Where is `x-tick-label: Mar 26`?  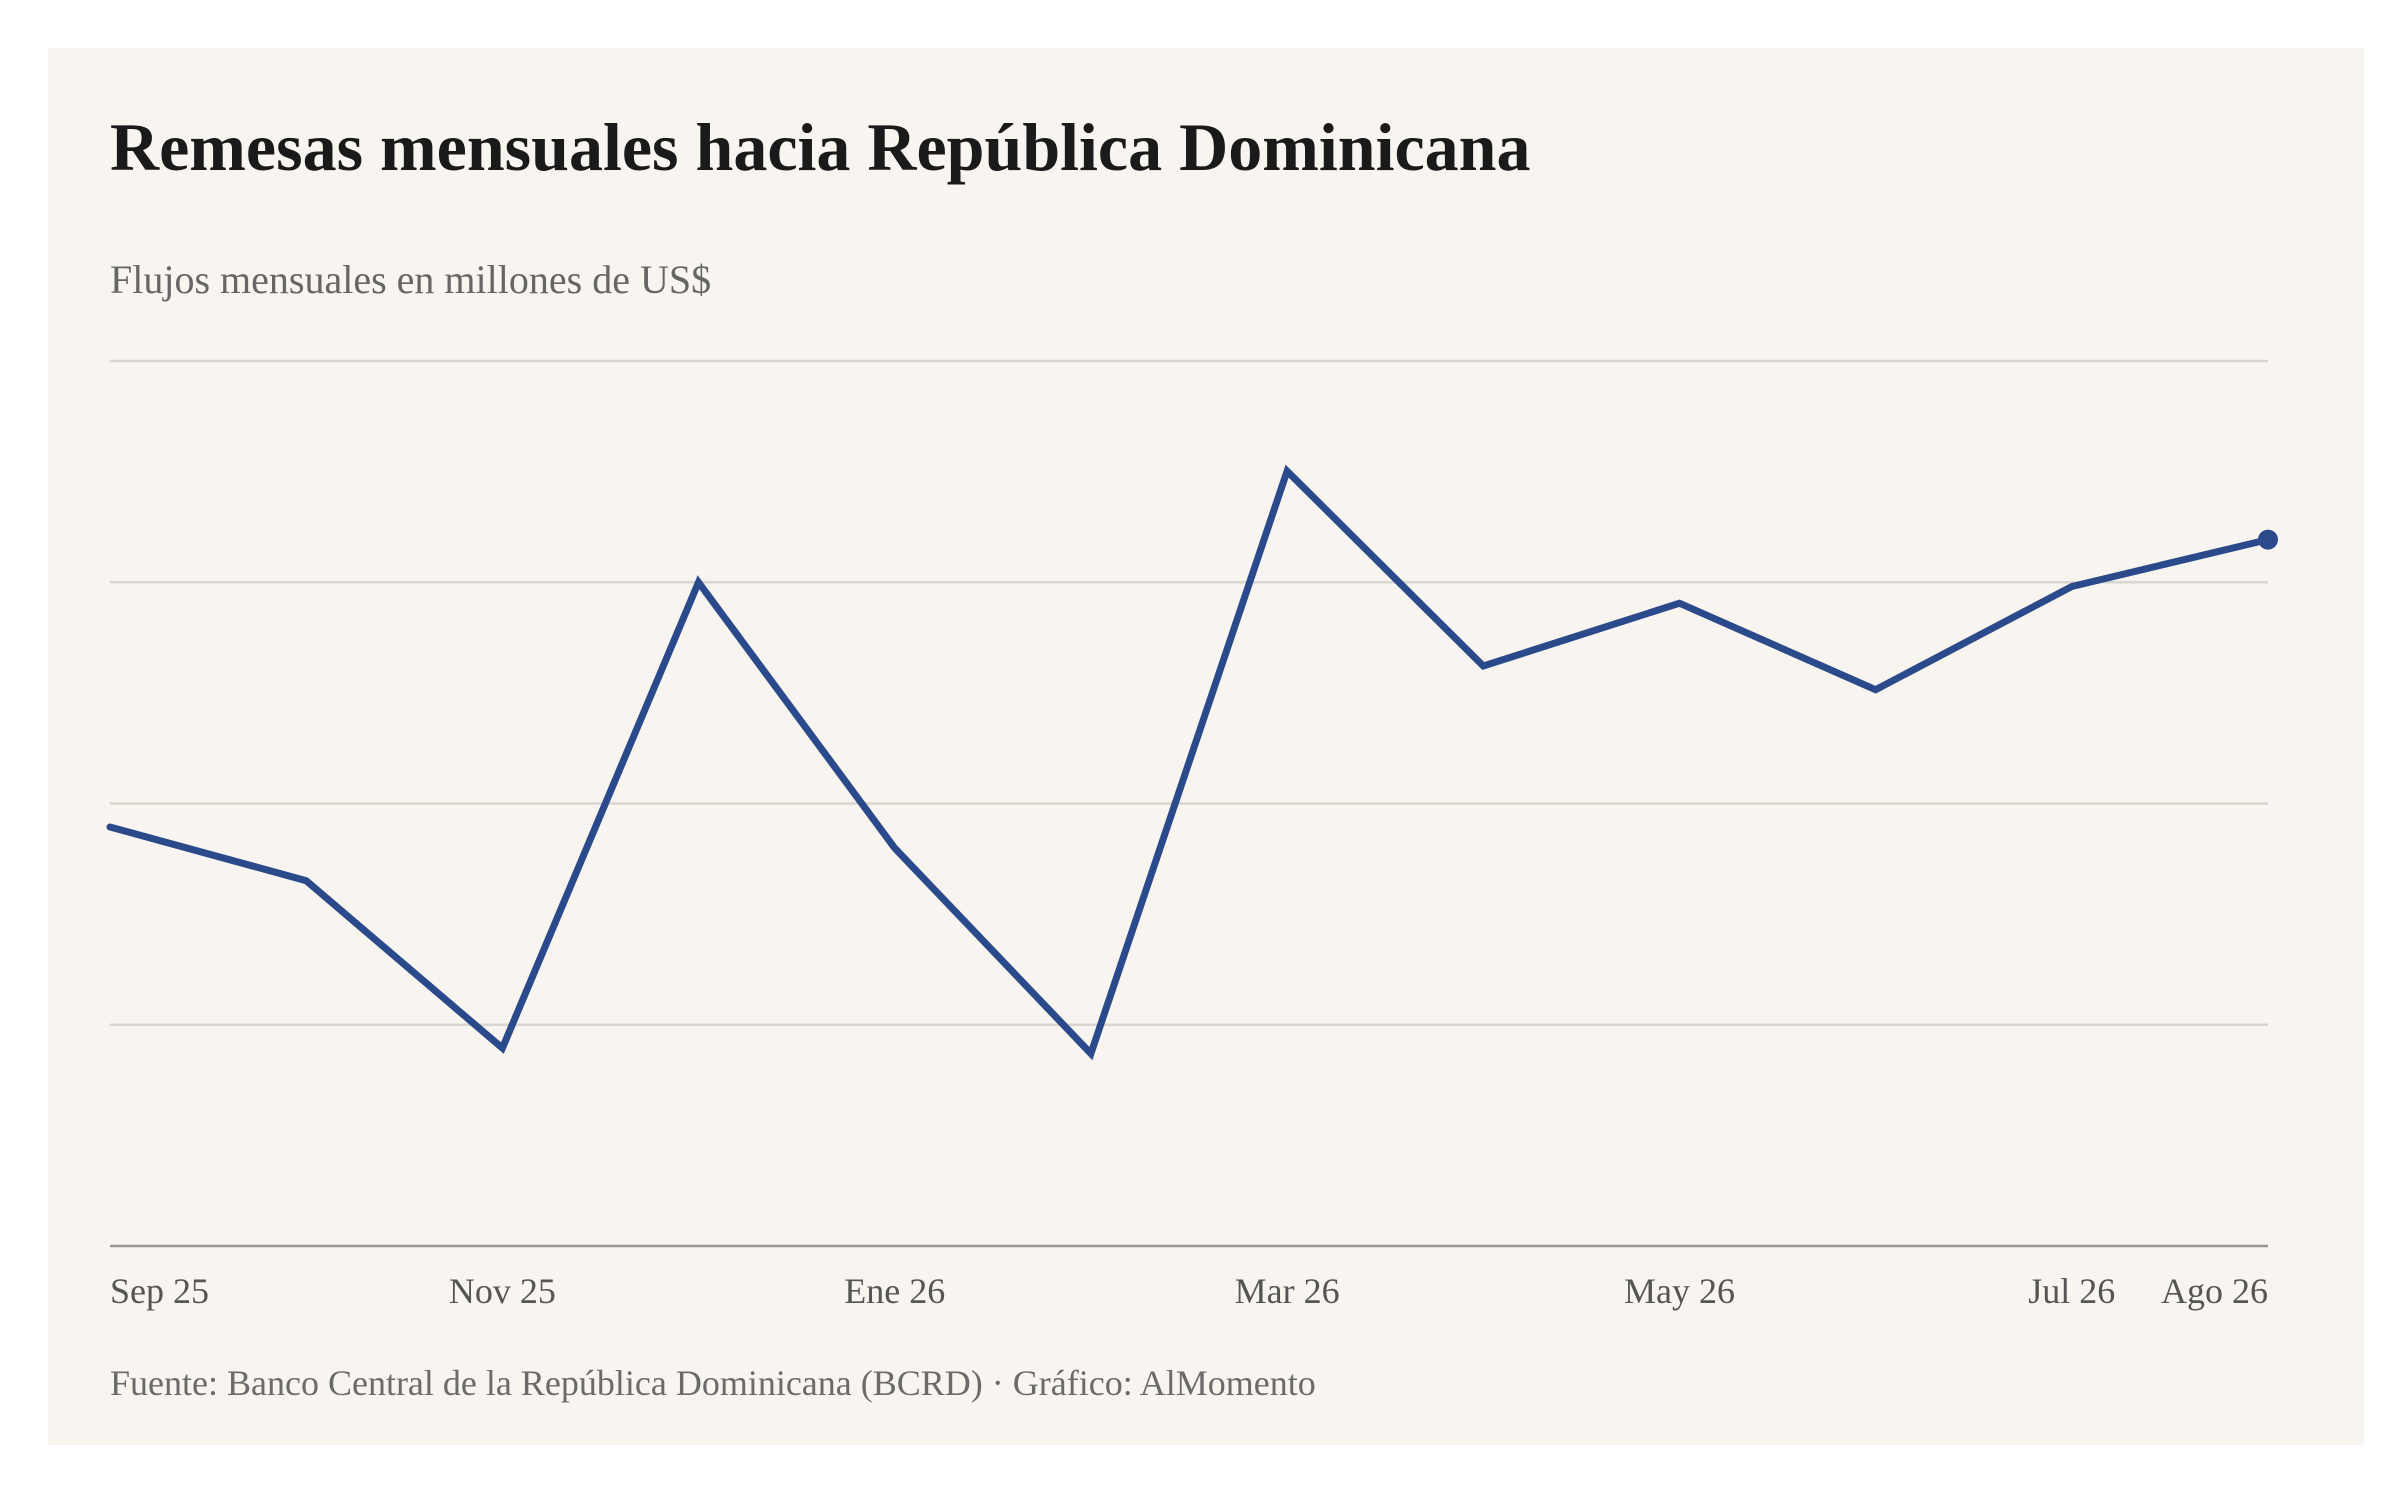
x-tick-label: Mar 26 is located at coordinates (1287, 1291).